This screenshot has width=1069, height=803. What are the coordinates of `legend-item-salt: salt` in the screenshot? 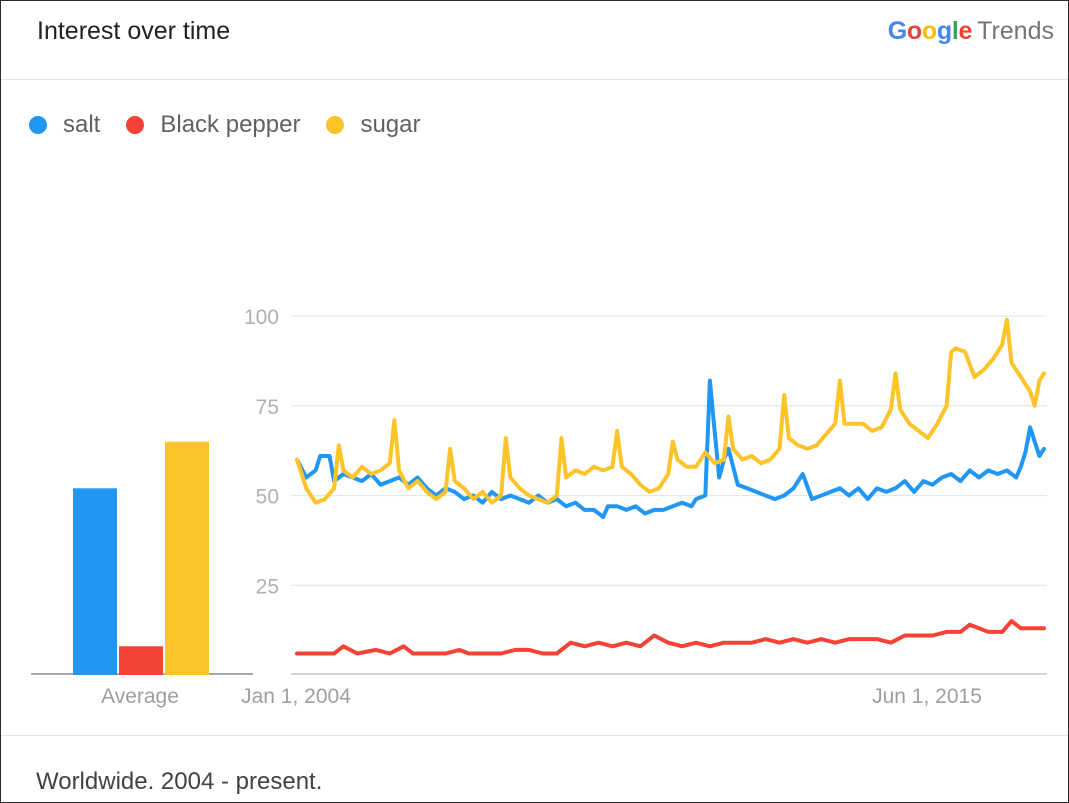 It's located at (64, 125).